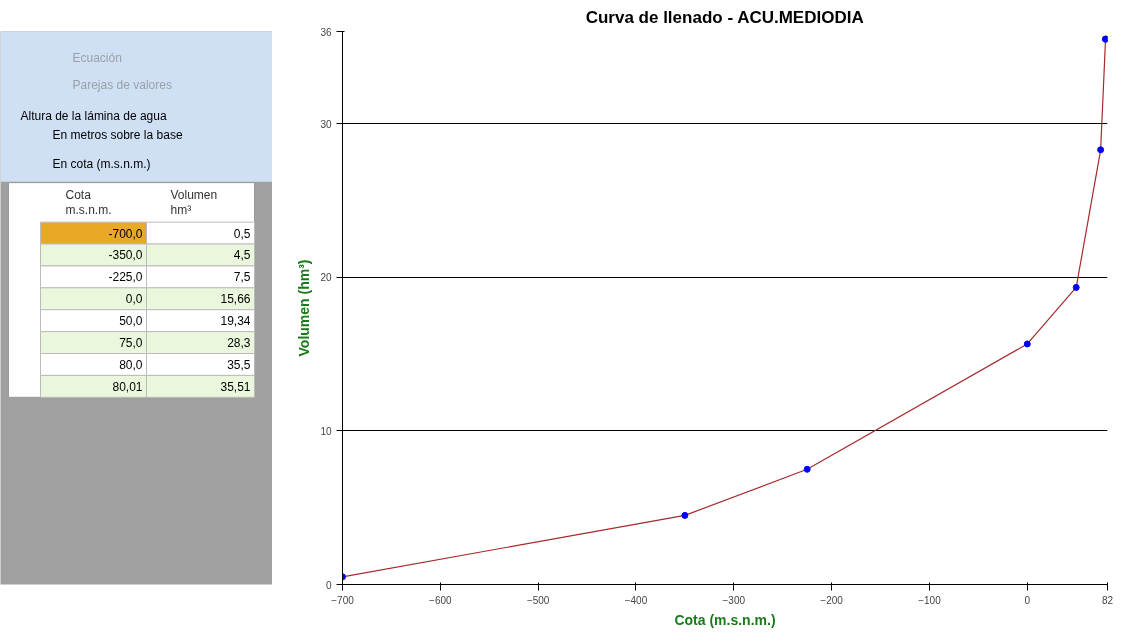 The image size is (1135, 644). What do you see at coordinates (832, 600) in the screenshot?
I see `x-tick-label: −200` at bounding box center [832, 600].